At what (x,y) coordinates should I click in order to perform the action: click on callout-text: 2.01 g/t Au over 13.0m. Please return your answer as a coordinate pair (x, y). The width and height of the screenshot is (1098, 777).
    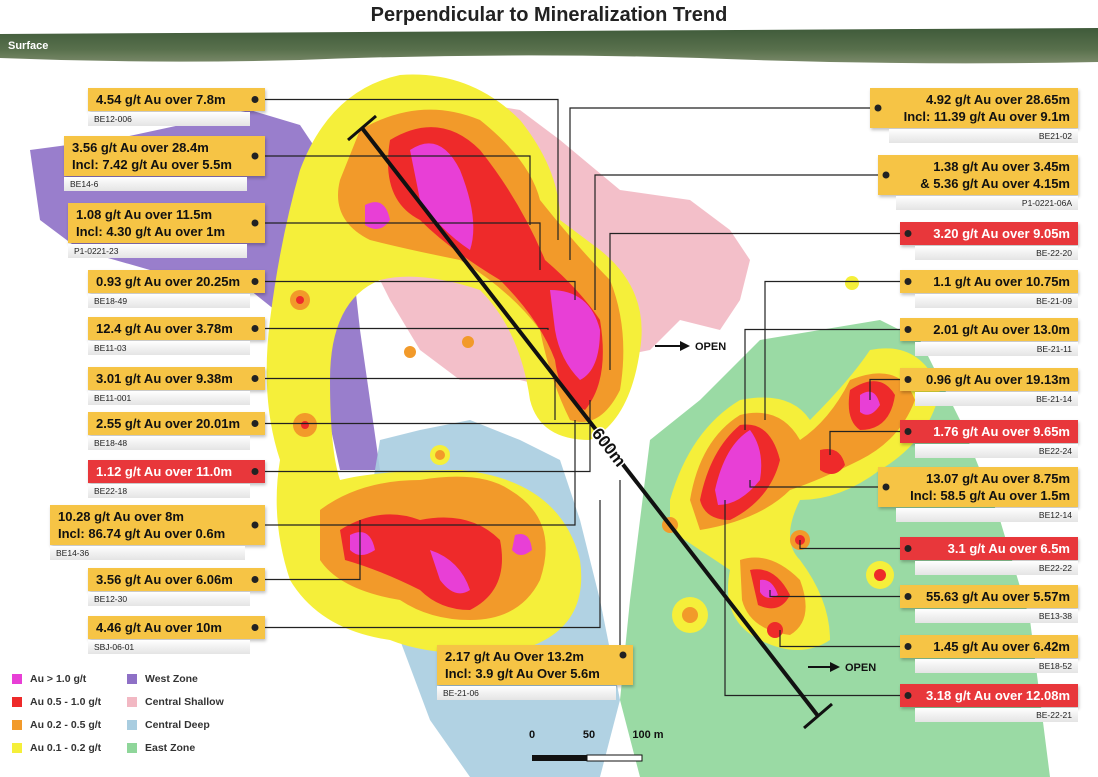
    Looking at the image, I should click on (1001, 329).